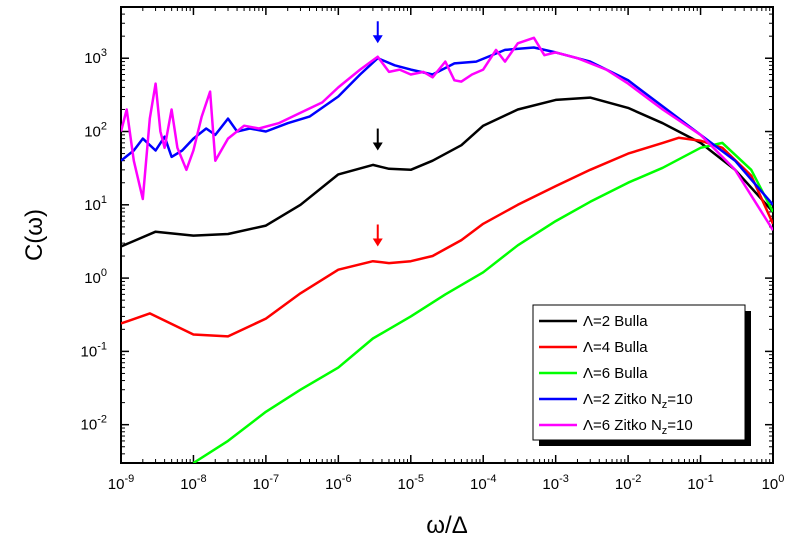  I want to click on y-tick-label: 10⁻¹, so click(94, 350).